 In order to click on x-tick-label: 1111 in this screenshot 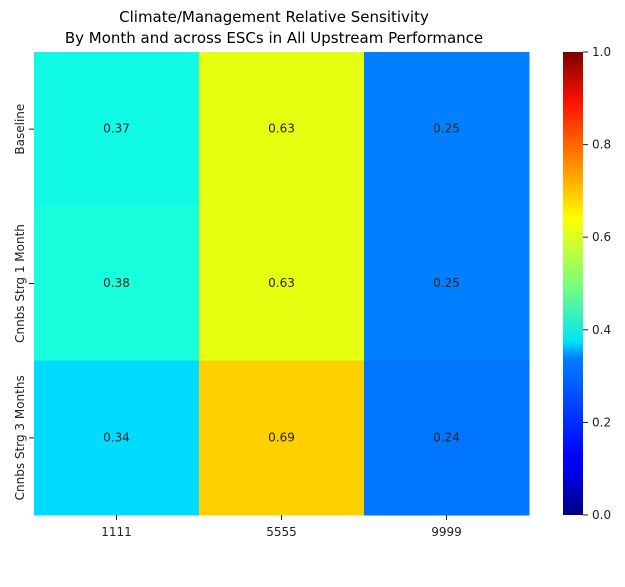, I will do `click(116, 532)`.